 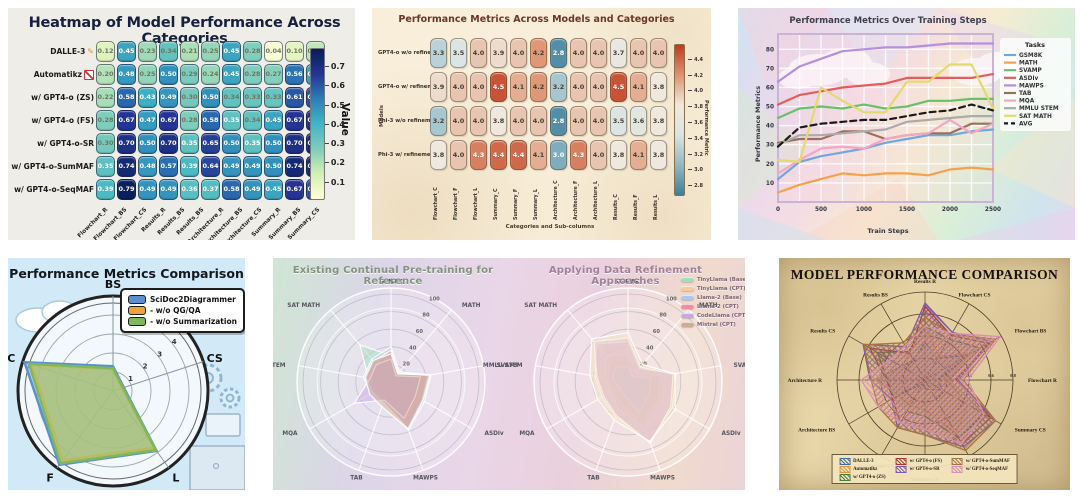 I want to click on y-tick-label: 10, so click(x=770, y=184).